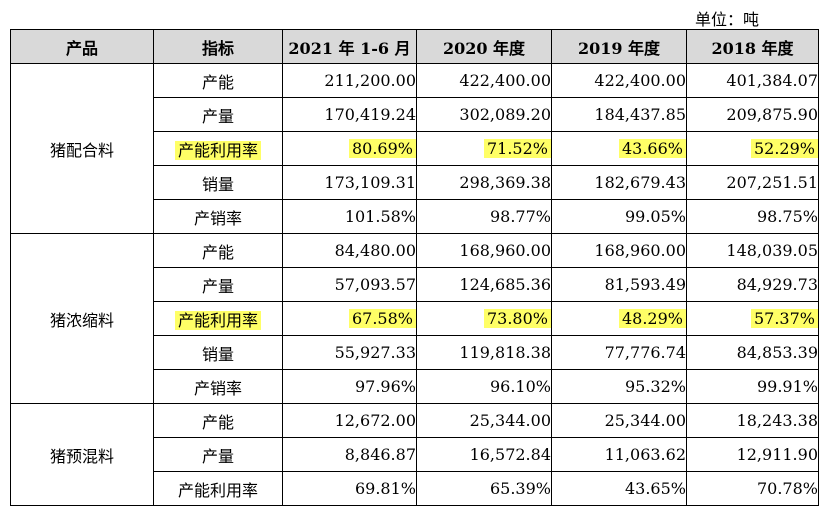  I want to click on value-cell: 124,685.36, so click(484, 284).